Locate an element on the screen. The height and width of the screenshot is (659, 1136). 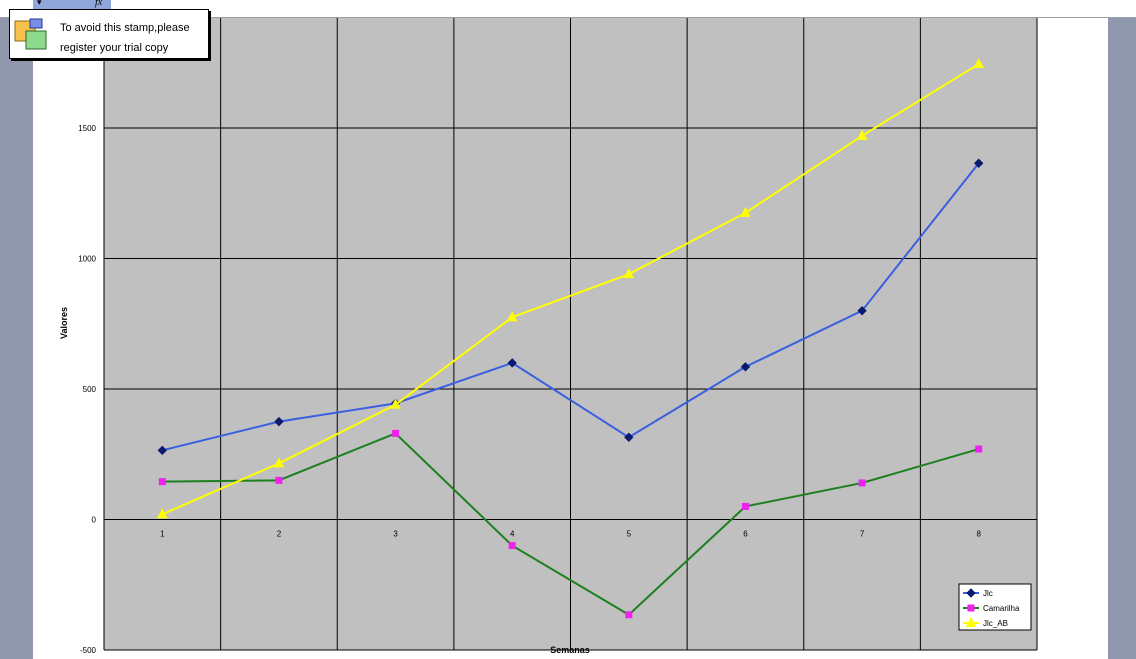
x-axis-label: Semanas is located at coordinates (570, 650).